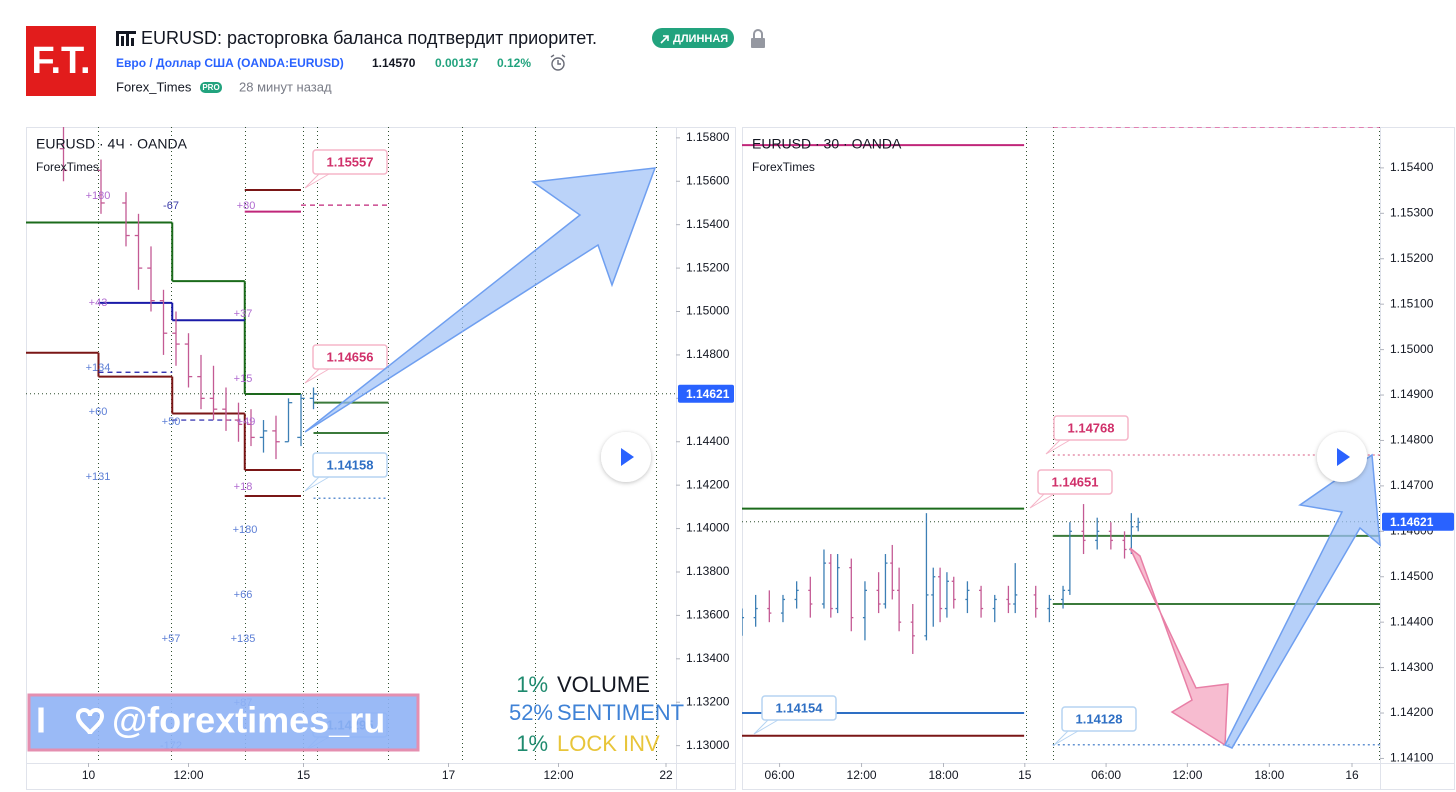  I want to click on x-tick-label: 18:00, so click(943, 775).